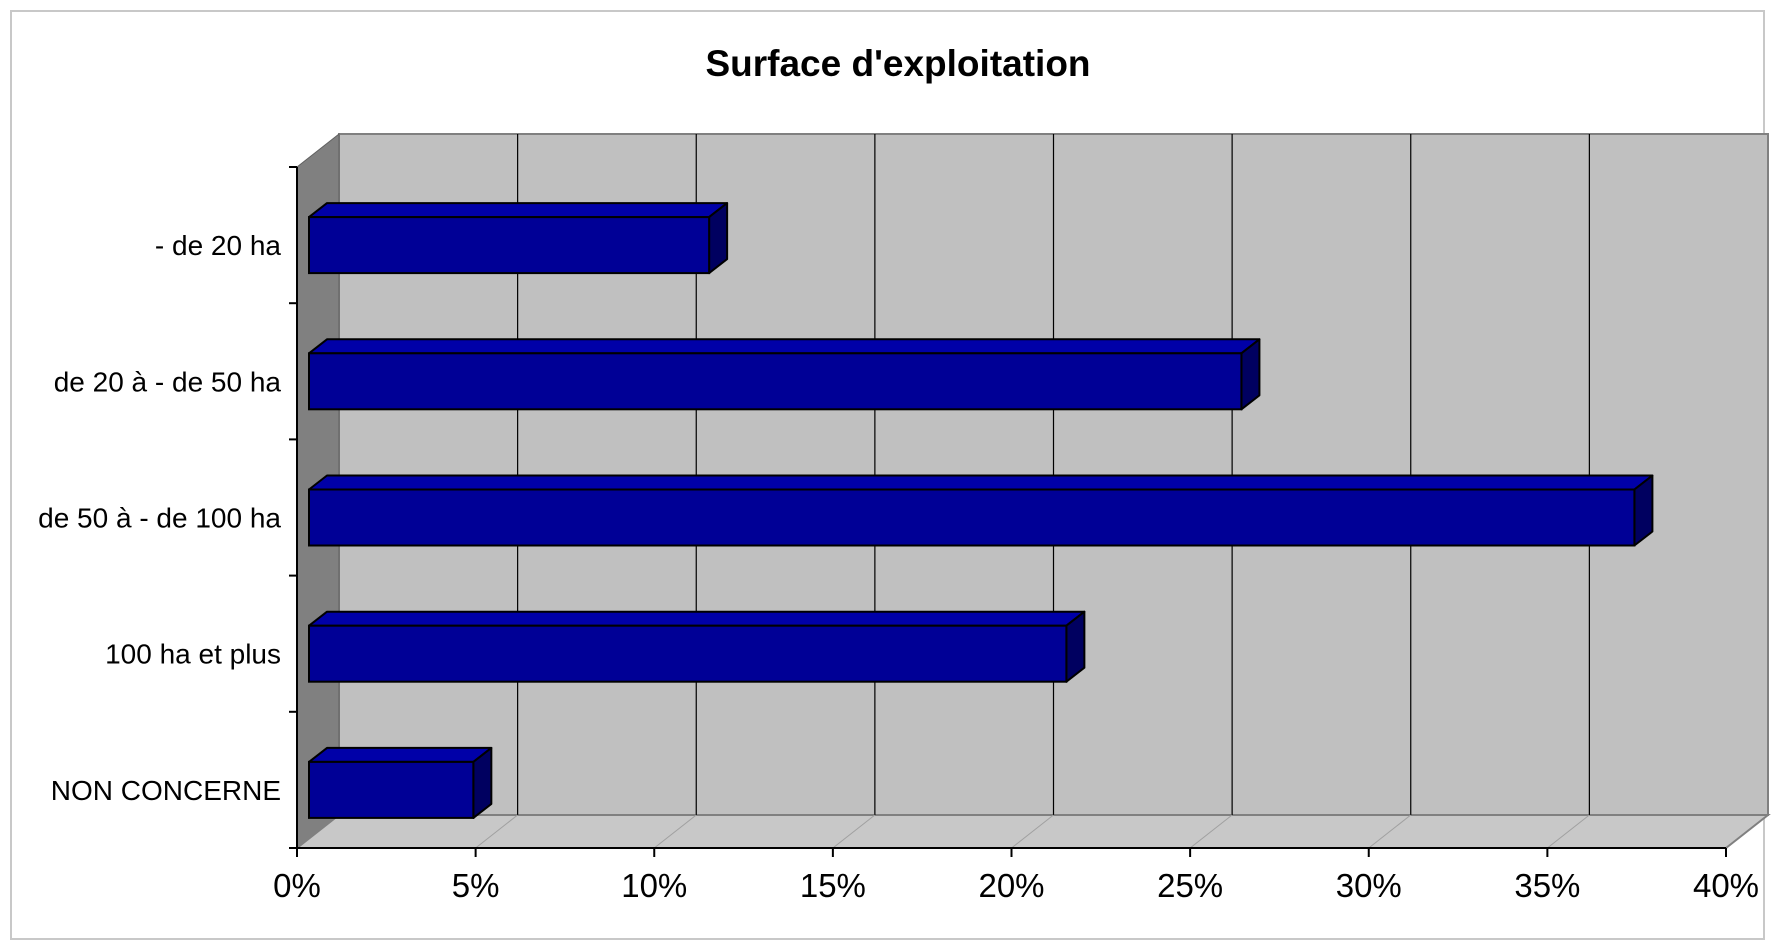 This screenshot has width=1773, height=946. I want to click on chart-title: Surface d'exploitation, so click(897, 63).